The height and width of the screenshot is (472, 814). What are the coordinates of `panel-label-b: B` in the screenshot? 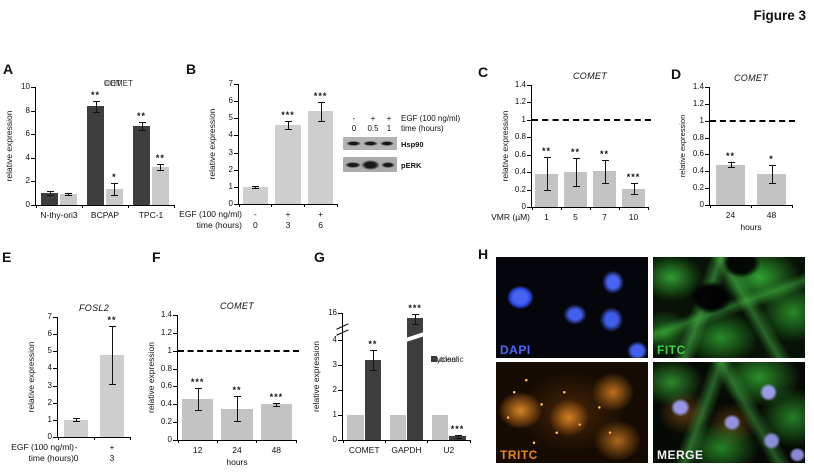 It's located at (191, 69).